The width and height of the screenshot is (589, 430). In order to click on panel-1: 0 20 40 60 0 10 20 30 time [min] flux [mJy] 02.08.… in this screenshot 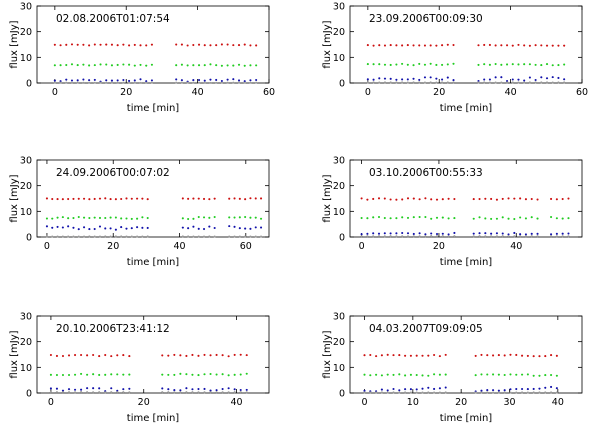, I will do `click(142, 58)`.